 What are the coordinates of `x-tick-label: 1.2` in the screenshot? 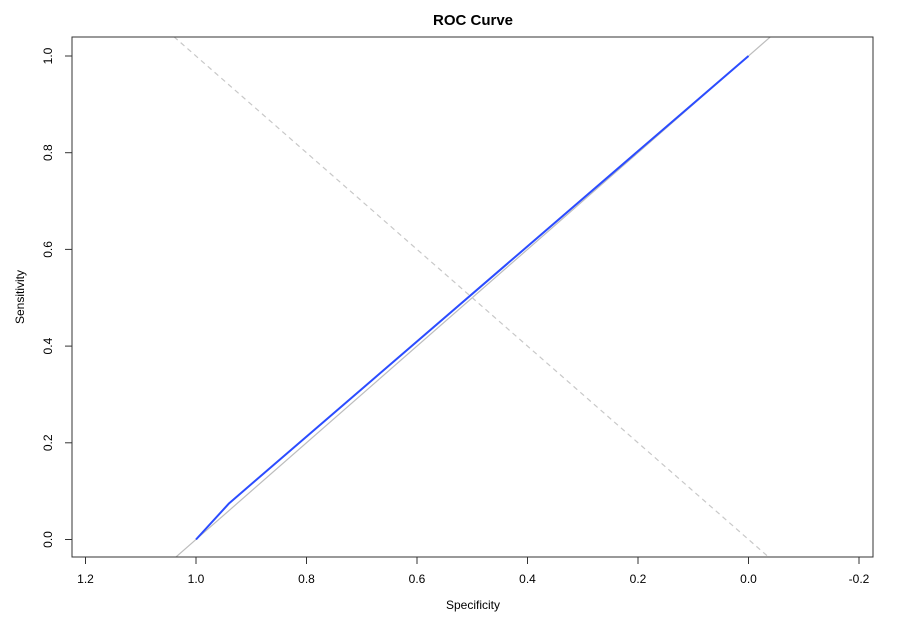 It's located at (85, 579).